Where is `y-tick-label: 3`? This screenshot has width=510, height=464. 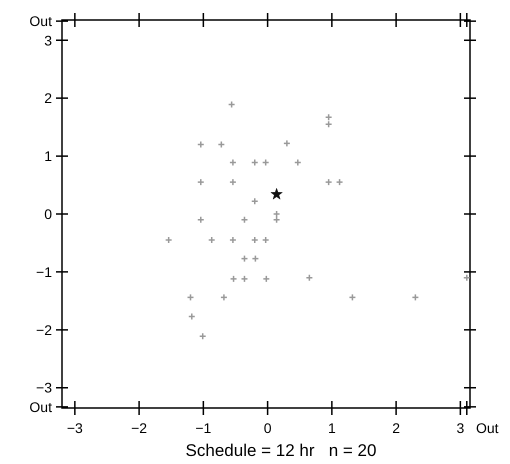 y-tick-label: 3 is located at coordinates (48, 40).